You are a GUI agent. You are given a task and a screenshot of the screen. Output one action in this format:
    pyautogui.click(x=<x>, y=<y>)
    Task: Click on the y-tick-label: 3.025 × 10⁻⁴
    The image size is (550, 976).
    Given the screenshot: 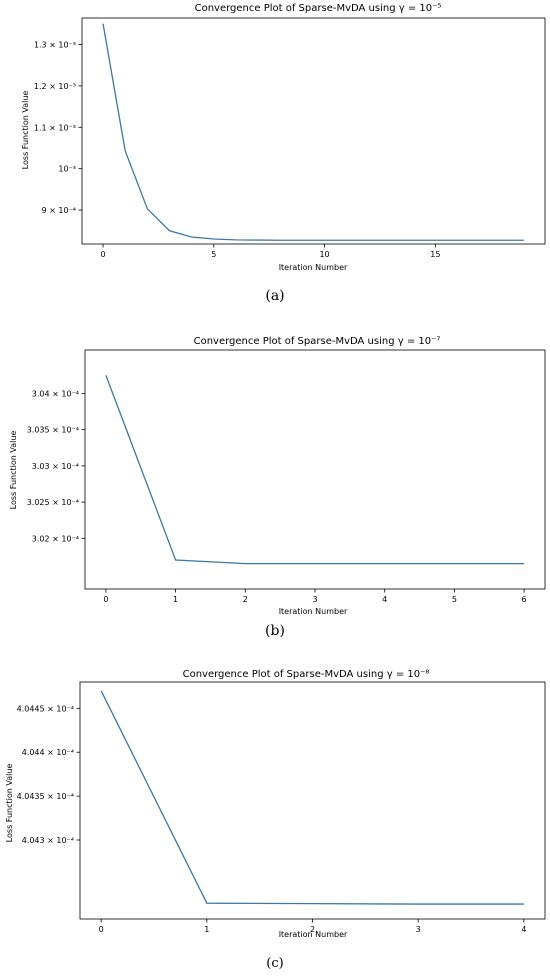 What is the action you would take?
    pyautogui.click(x=53, y=502)
    